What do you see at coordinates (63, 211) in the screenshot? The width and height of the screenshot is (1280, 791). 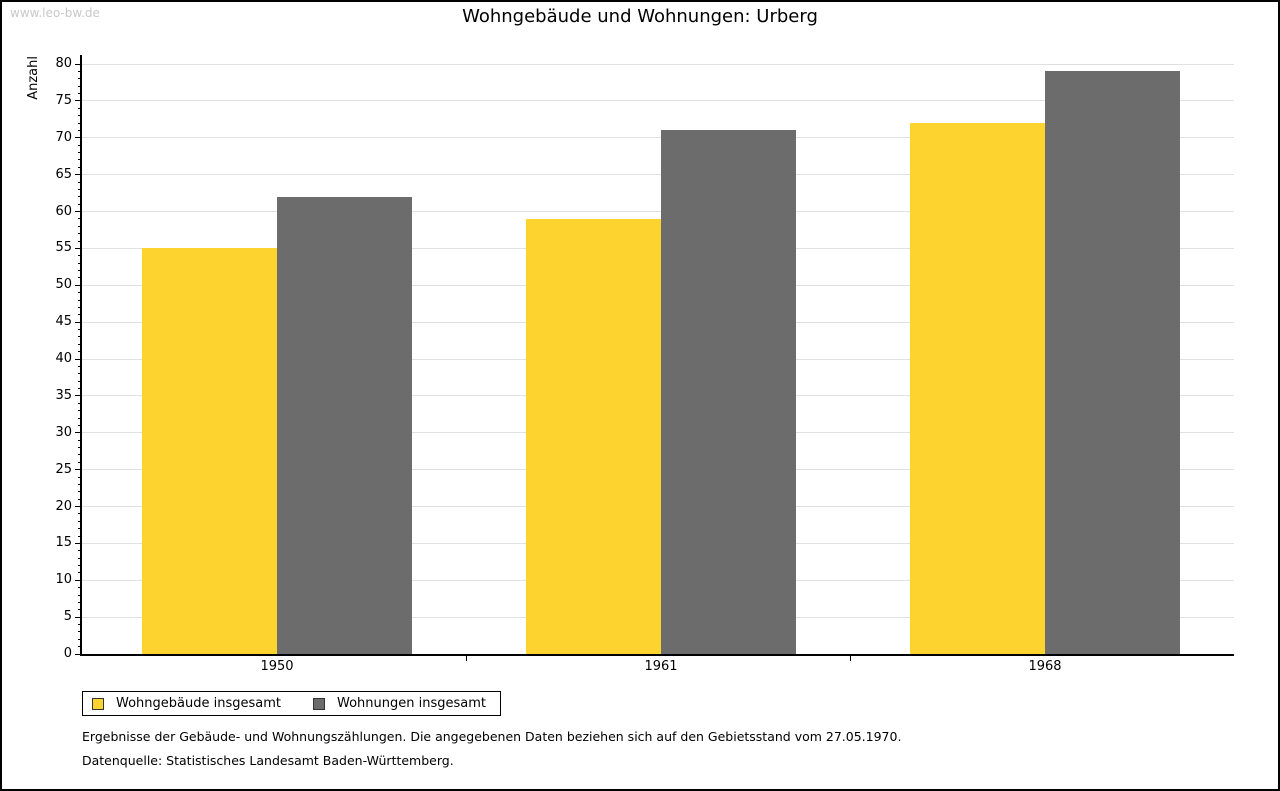 I see `y-tick-label: 60` at bounding box center [63, 211].